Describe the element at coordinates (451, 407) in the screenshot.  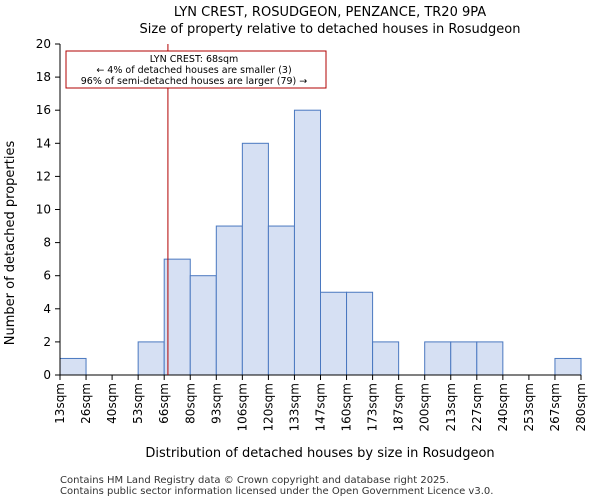
I see `x-tick-label: 213sqm` at that location.